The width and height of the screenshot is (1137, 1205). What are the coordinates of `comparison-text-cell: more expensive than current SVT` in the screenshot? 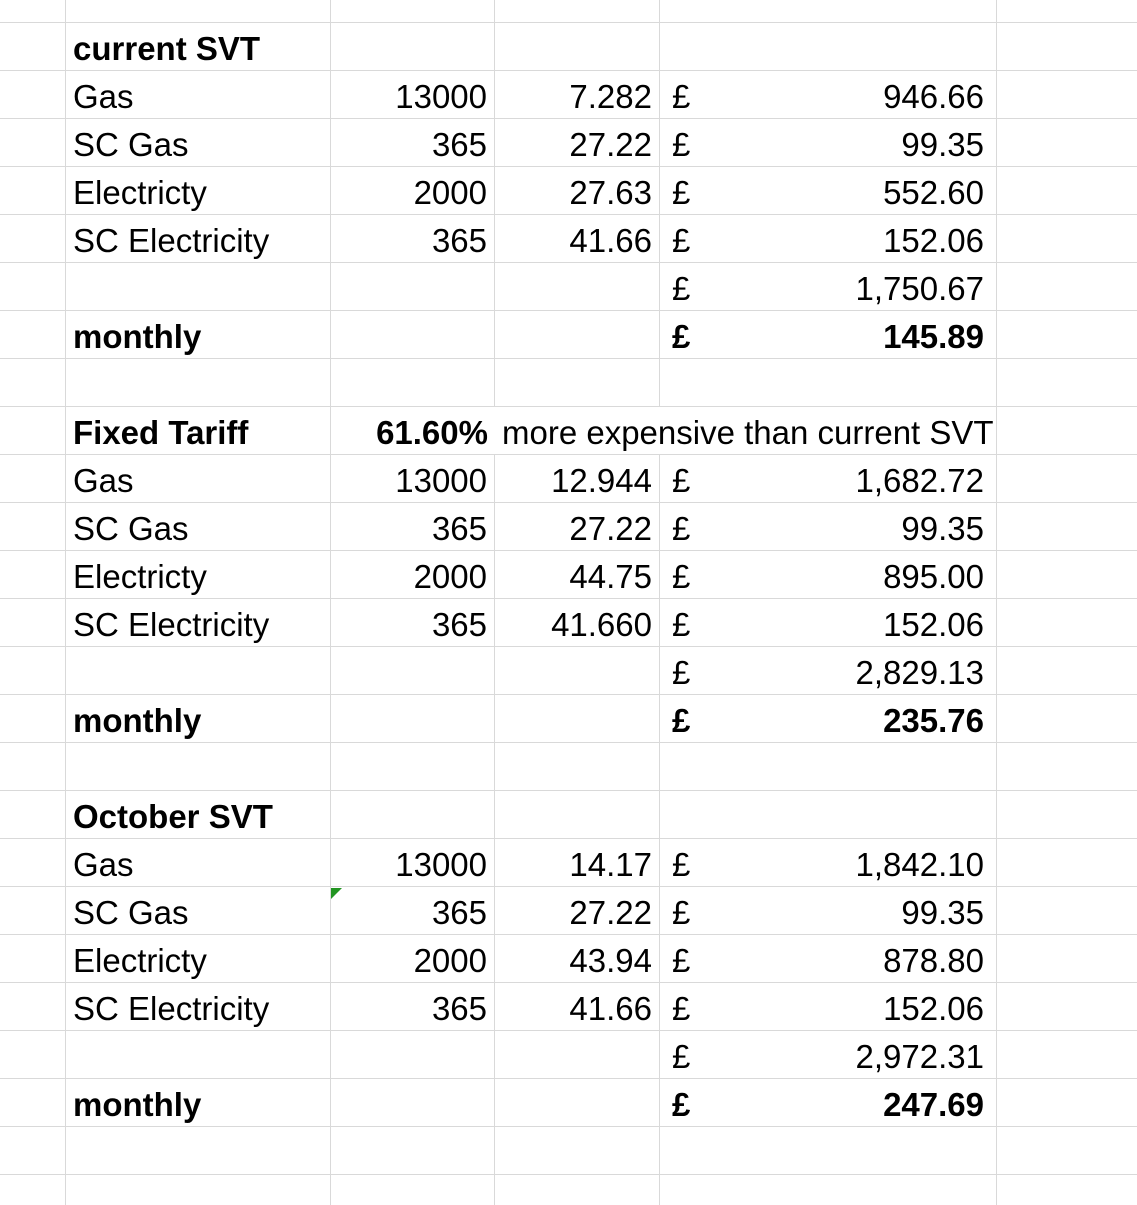 It's located at (746, 431).